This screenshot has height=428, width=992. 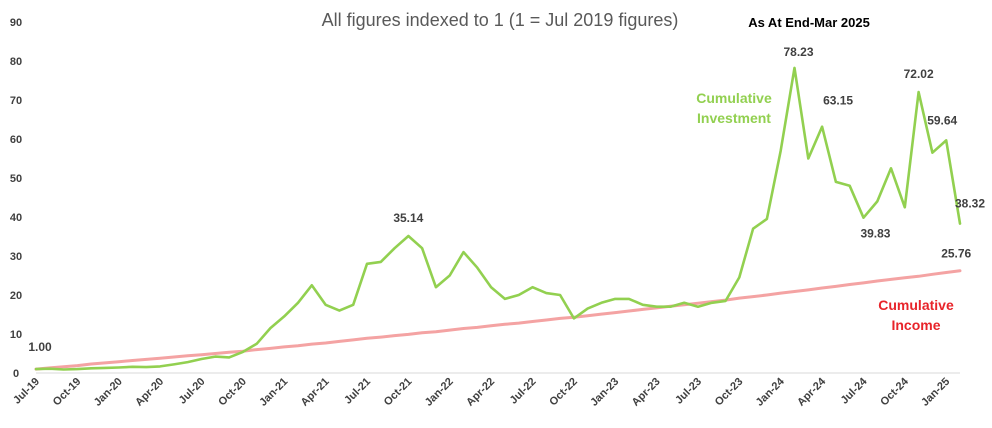 What do you see at coordinates (16, 296) in the screenshot?
I see `y-tick-label: 20` at bounding box center [16, 296].